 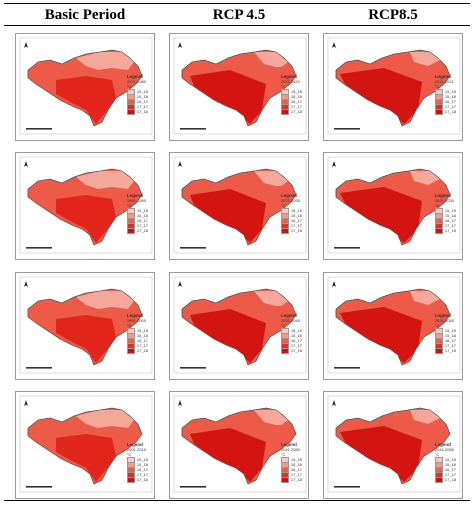 What do you see at coordinates (290, 320) in the screenshot?
I see `legend-period: 2031-2040` at bounding box center [290, 320].